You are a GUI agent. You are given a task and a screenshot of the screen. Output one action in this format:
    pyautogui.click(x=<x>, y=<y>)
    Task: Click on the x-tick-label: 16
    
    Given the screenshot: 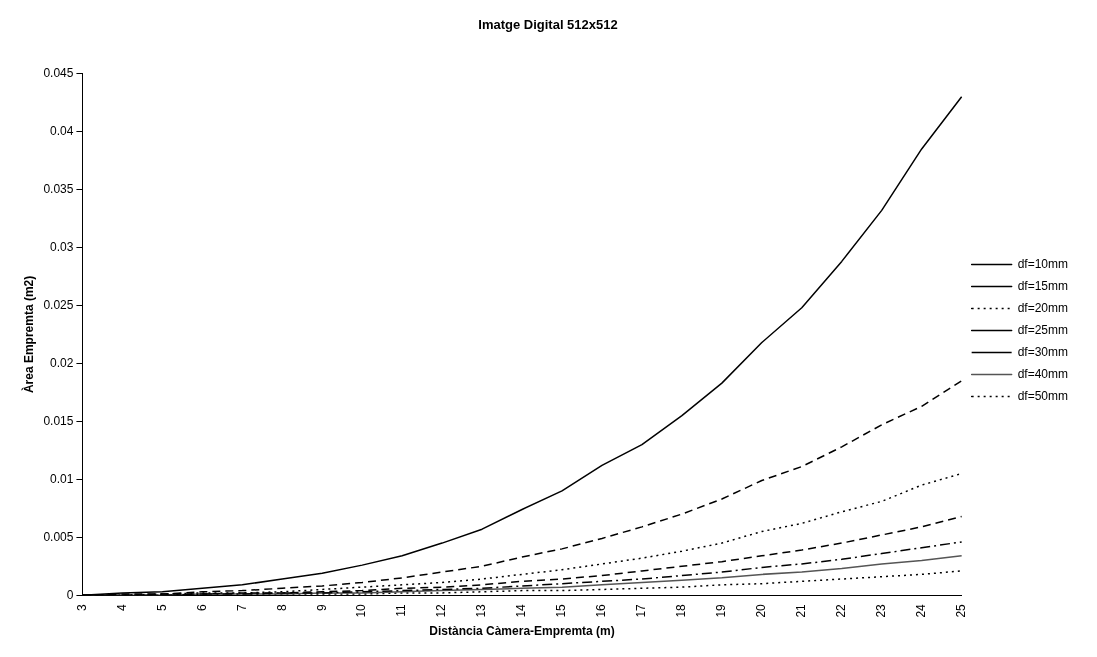 What is the action you would take?
    pyautogui.click(x=601, y=610)
    